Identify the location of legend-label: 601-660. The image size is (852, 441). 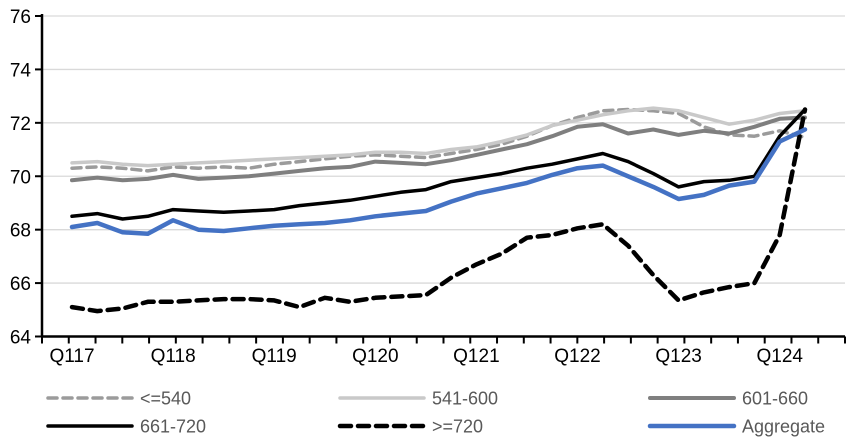
(775, 399).